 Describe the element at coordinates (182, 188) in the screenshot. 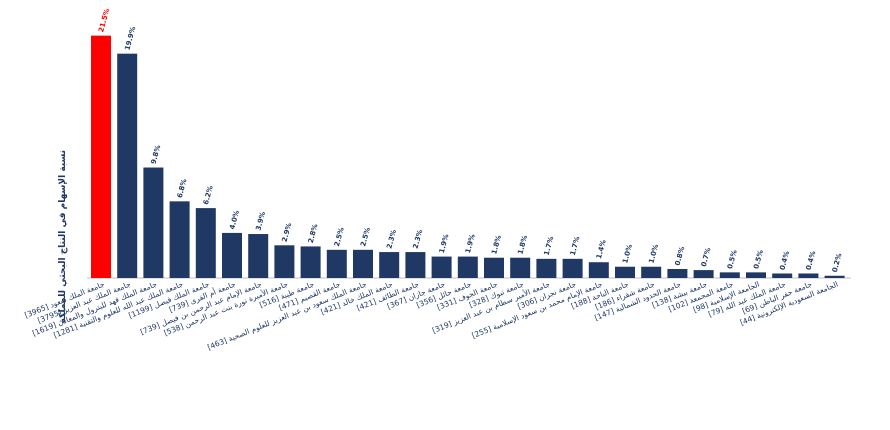

I see `data-label: 6.8%` at that location.